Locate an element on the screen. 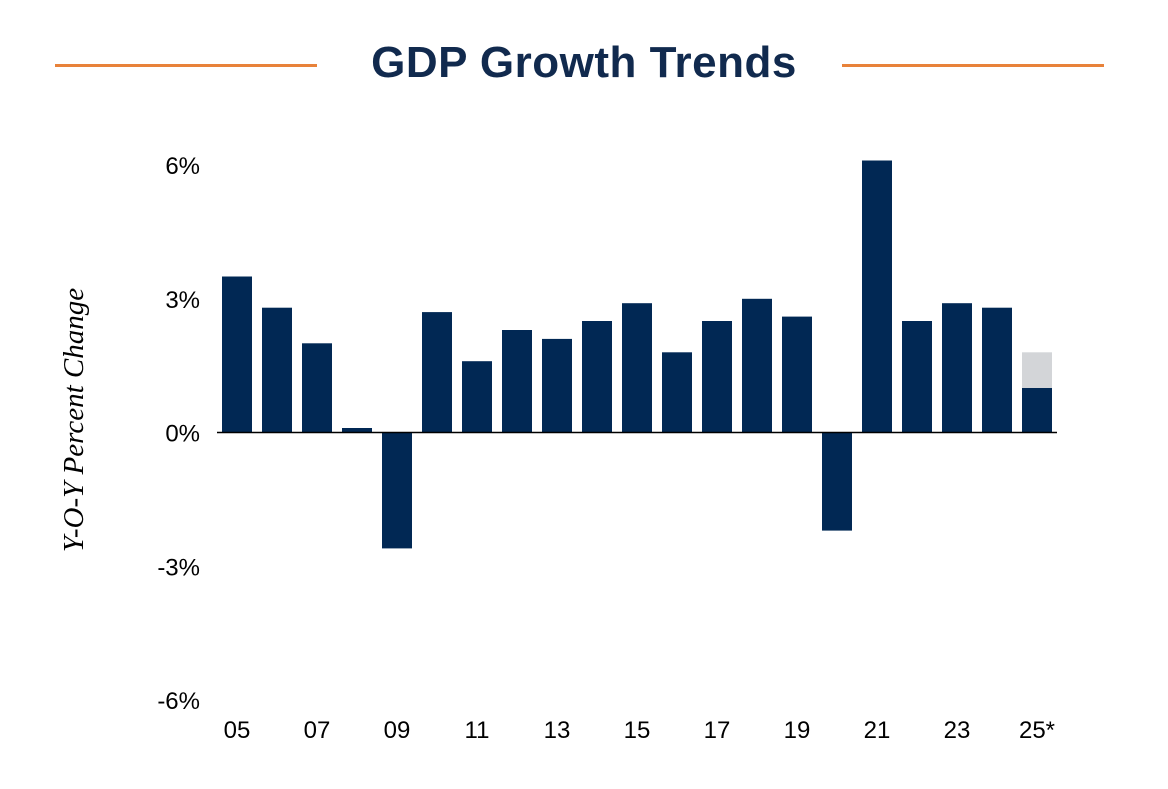  bar-25* is located at coordinates (1037, 410).